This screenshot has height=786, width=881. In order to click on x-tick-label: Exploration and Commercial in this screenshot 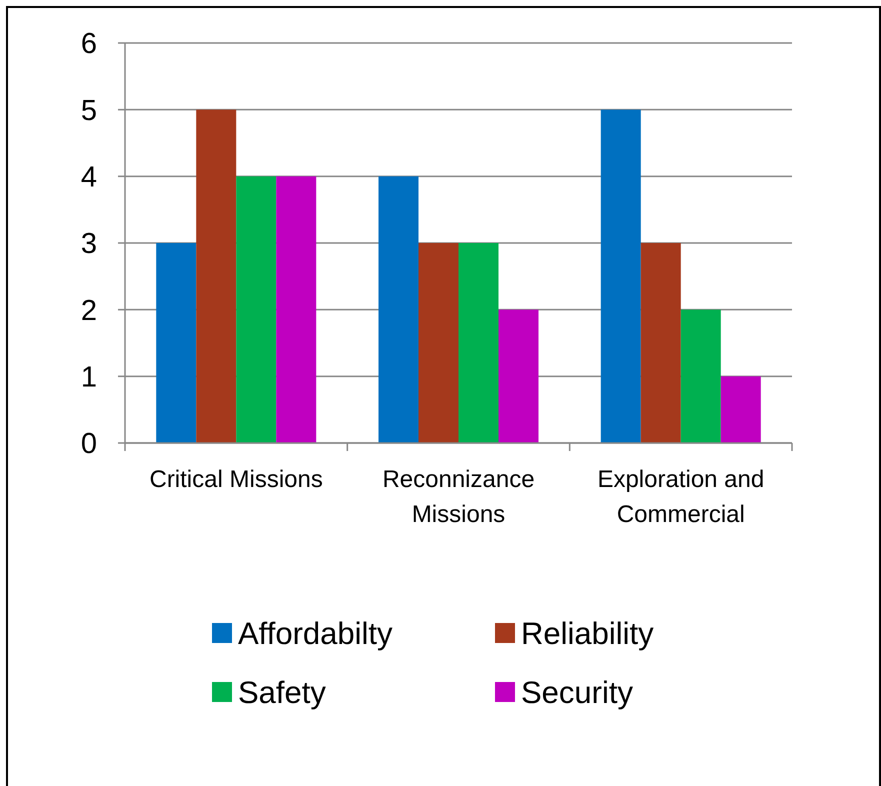, I will do `click(680, 497)`.